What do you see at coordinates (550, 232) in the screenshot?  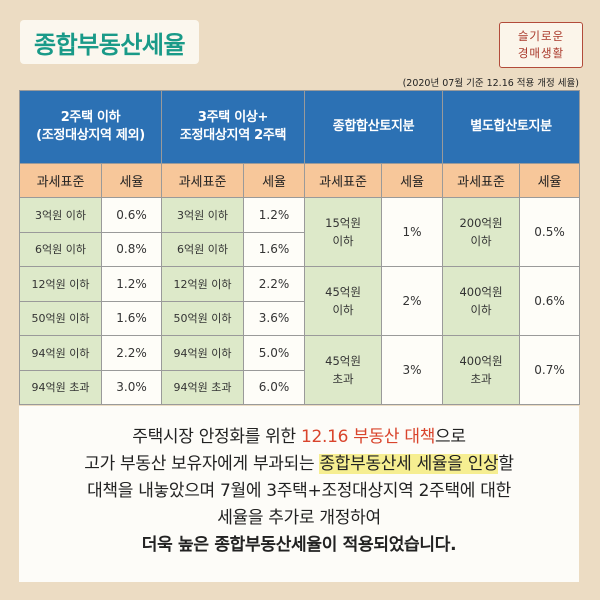 I see `cell-rate: 0.5%` at bounding box center [550, 232].